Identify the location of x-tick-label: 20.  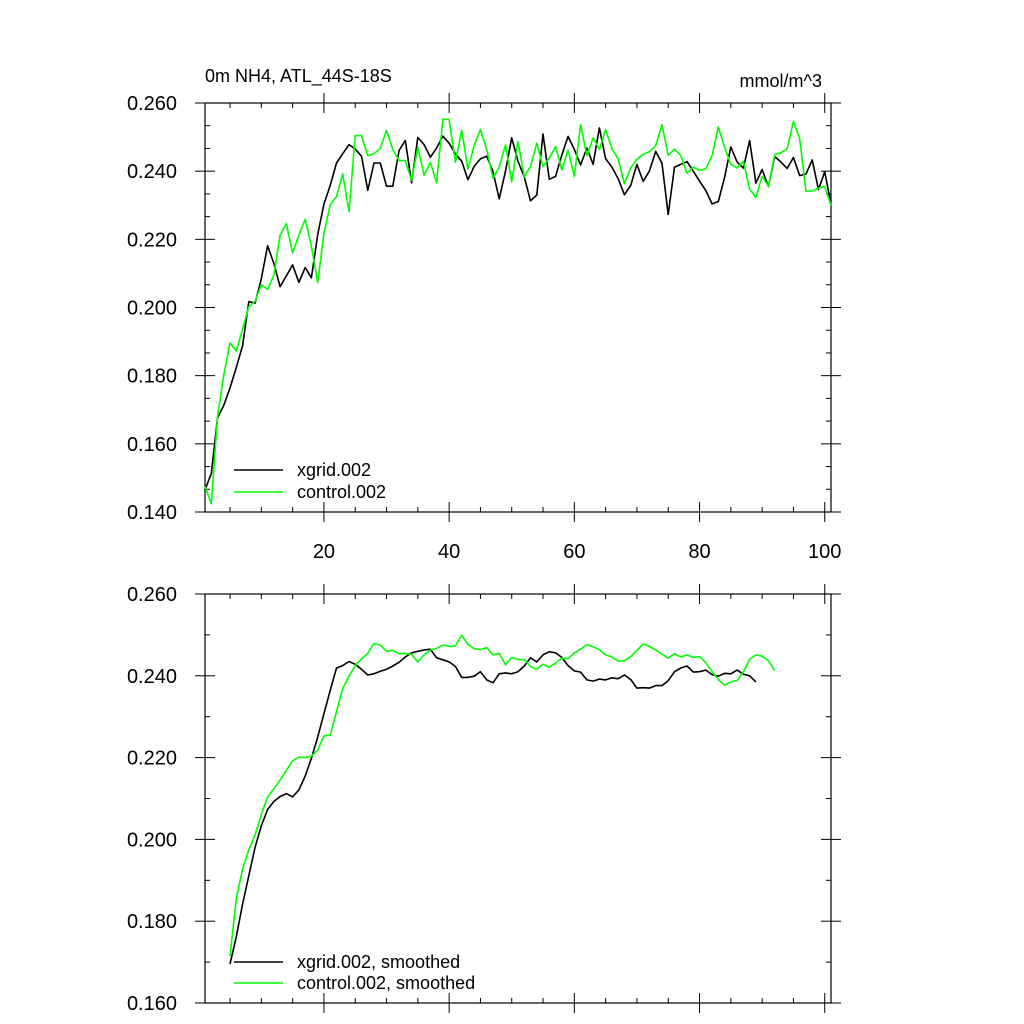
(324, 552).